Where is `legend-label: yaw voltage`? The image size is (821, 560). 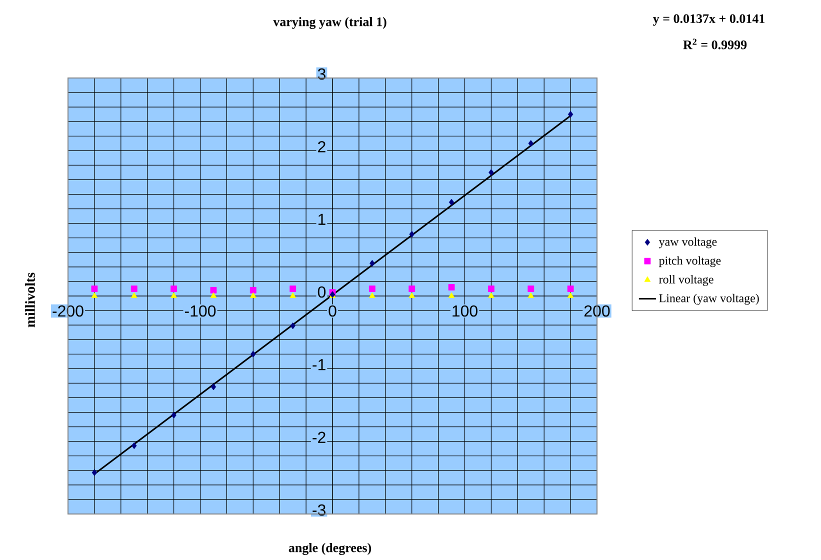 legend-label: yaw voltage is located at coordinates (687, 242).